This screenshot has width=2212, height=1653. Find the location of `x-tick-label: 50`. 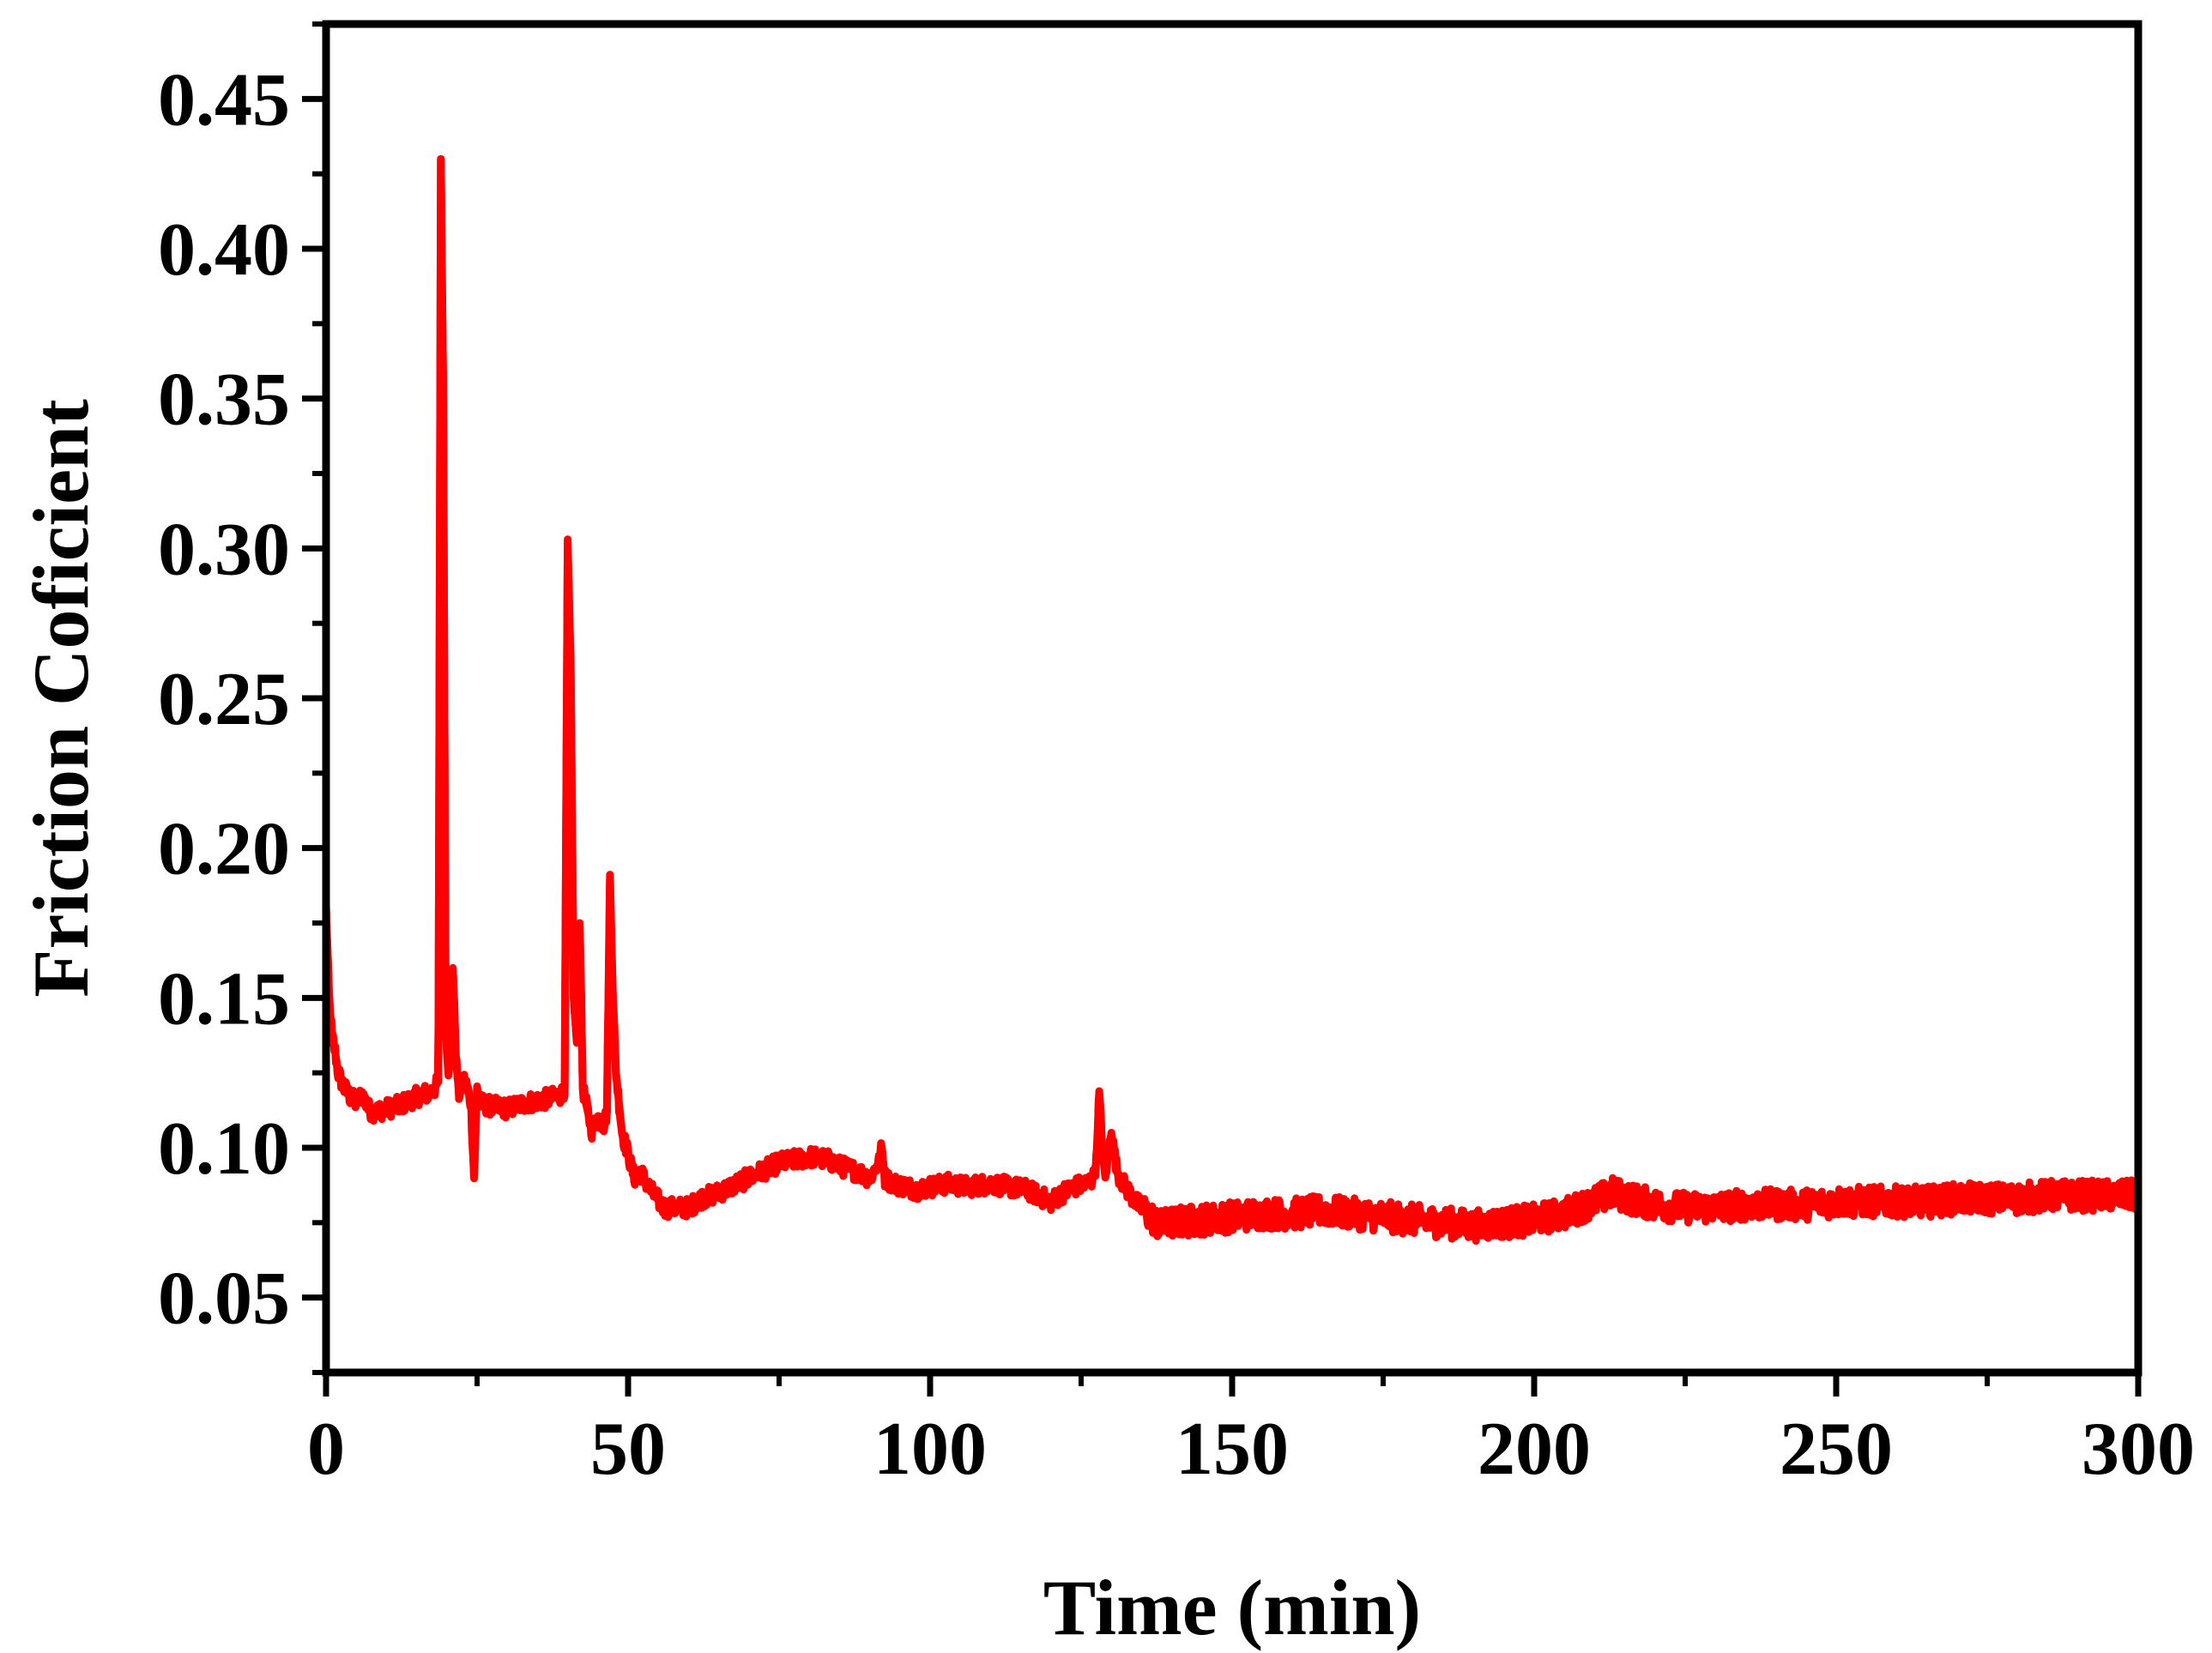

x-tick-label: 50 is located at coordinates (628, 1449).